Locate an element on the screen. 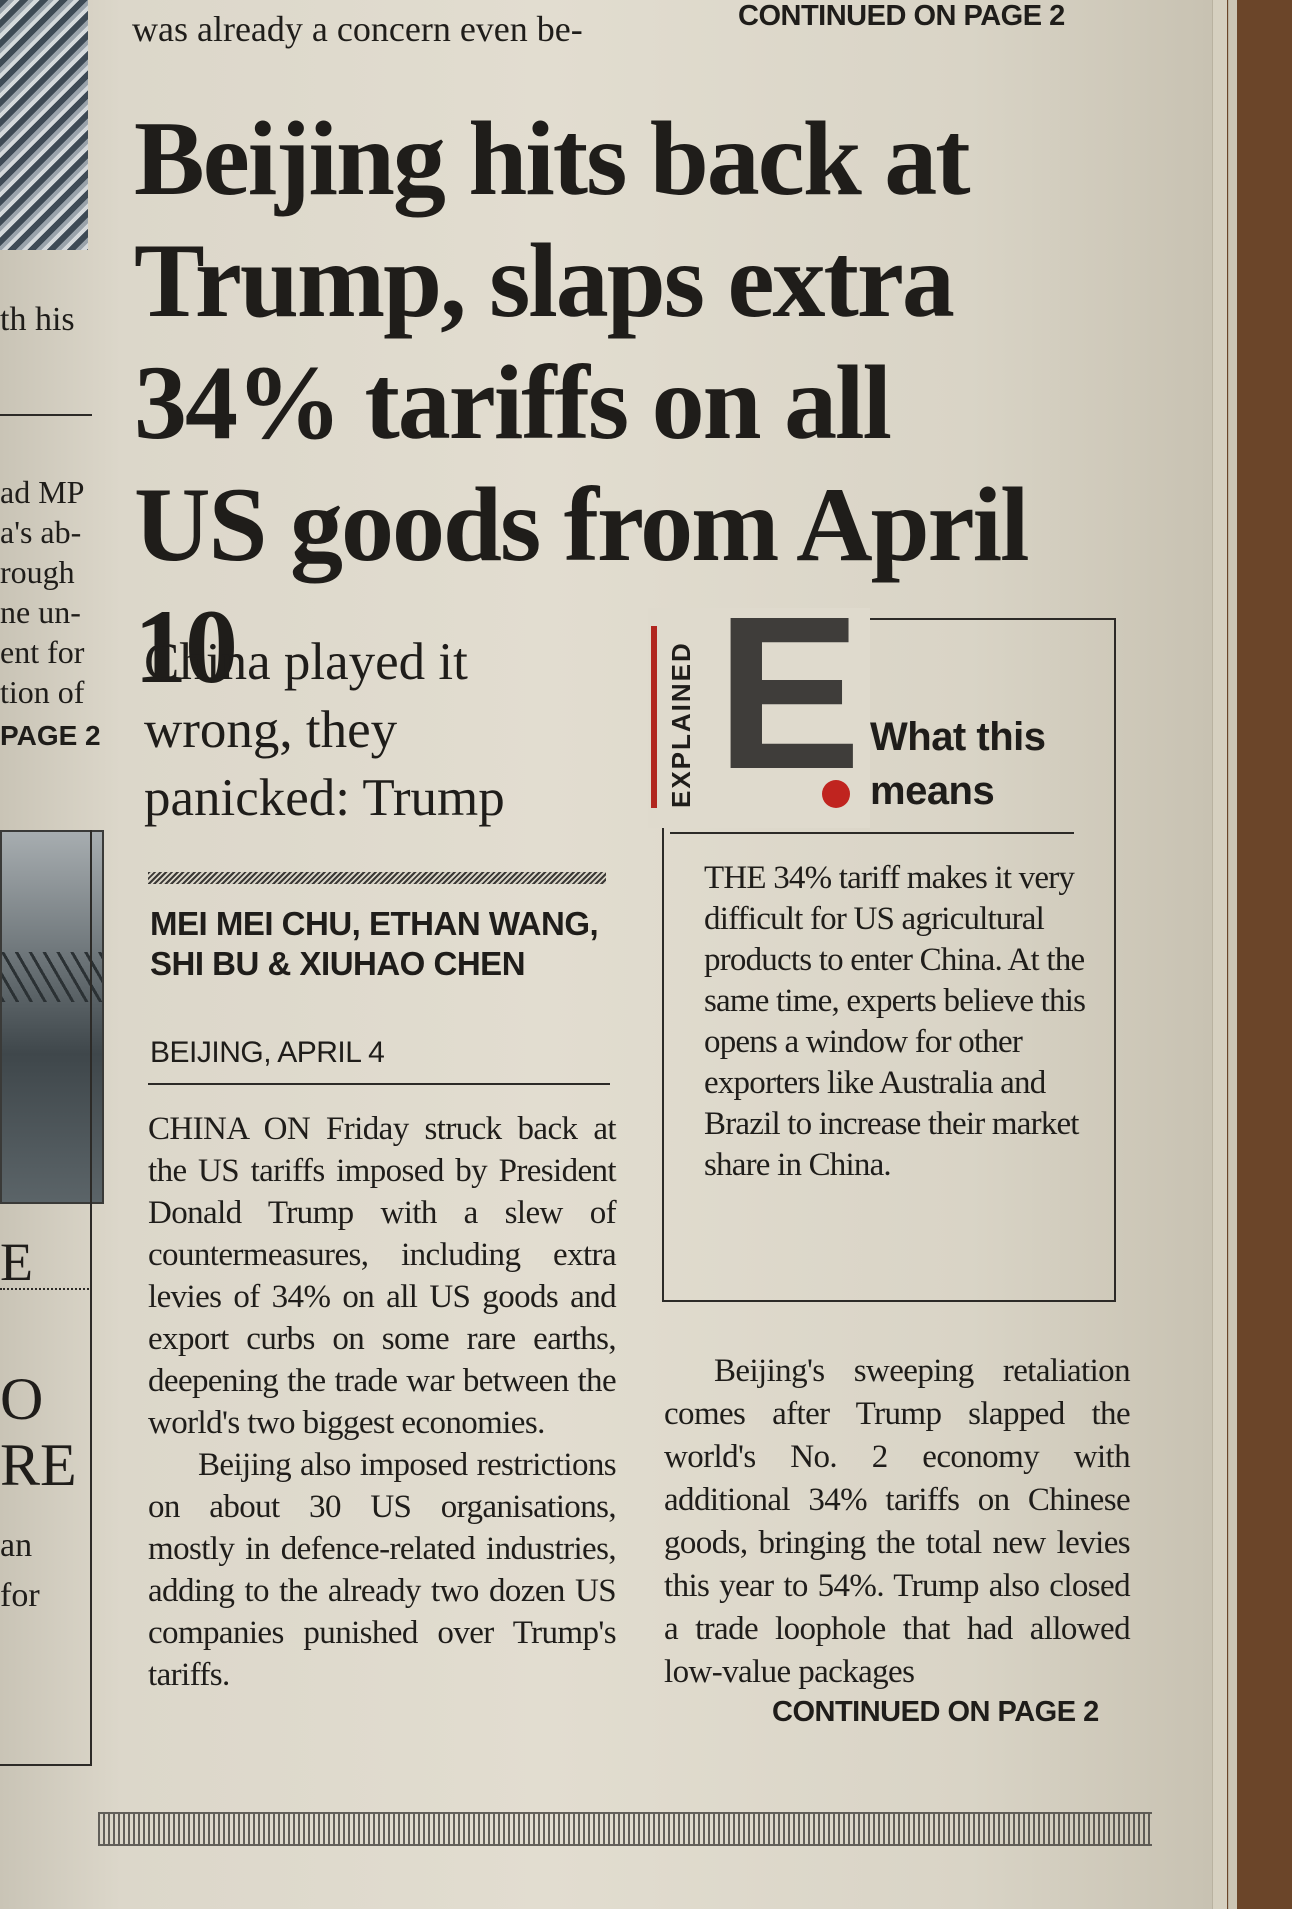 This screenshot has height=1909, width=1292. left-fragment: ad MP is located at coordinates (42, 492).